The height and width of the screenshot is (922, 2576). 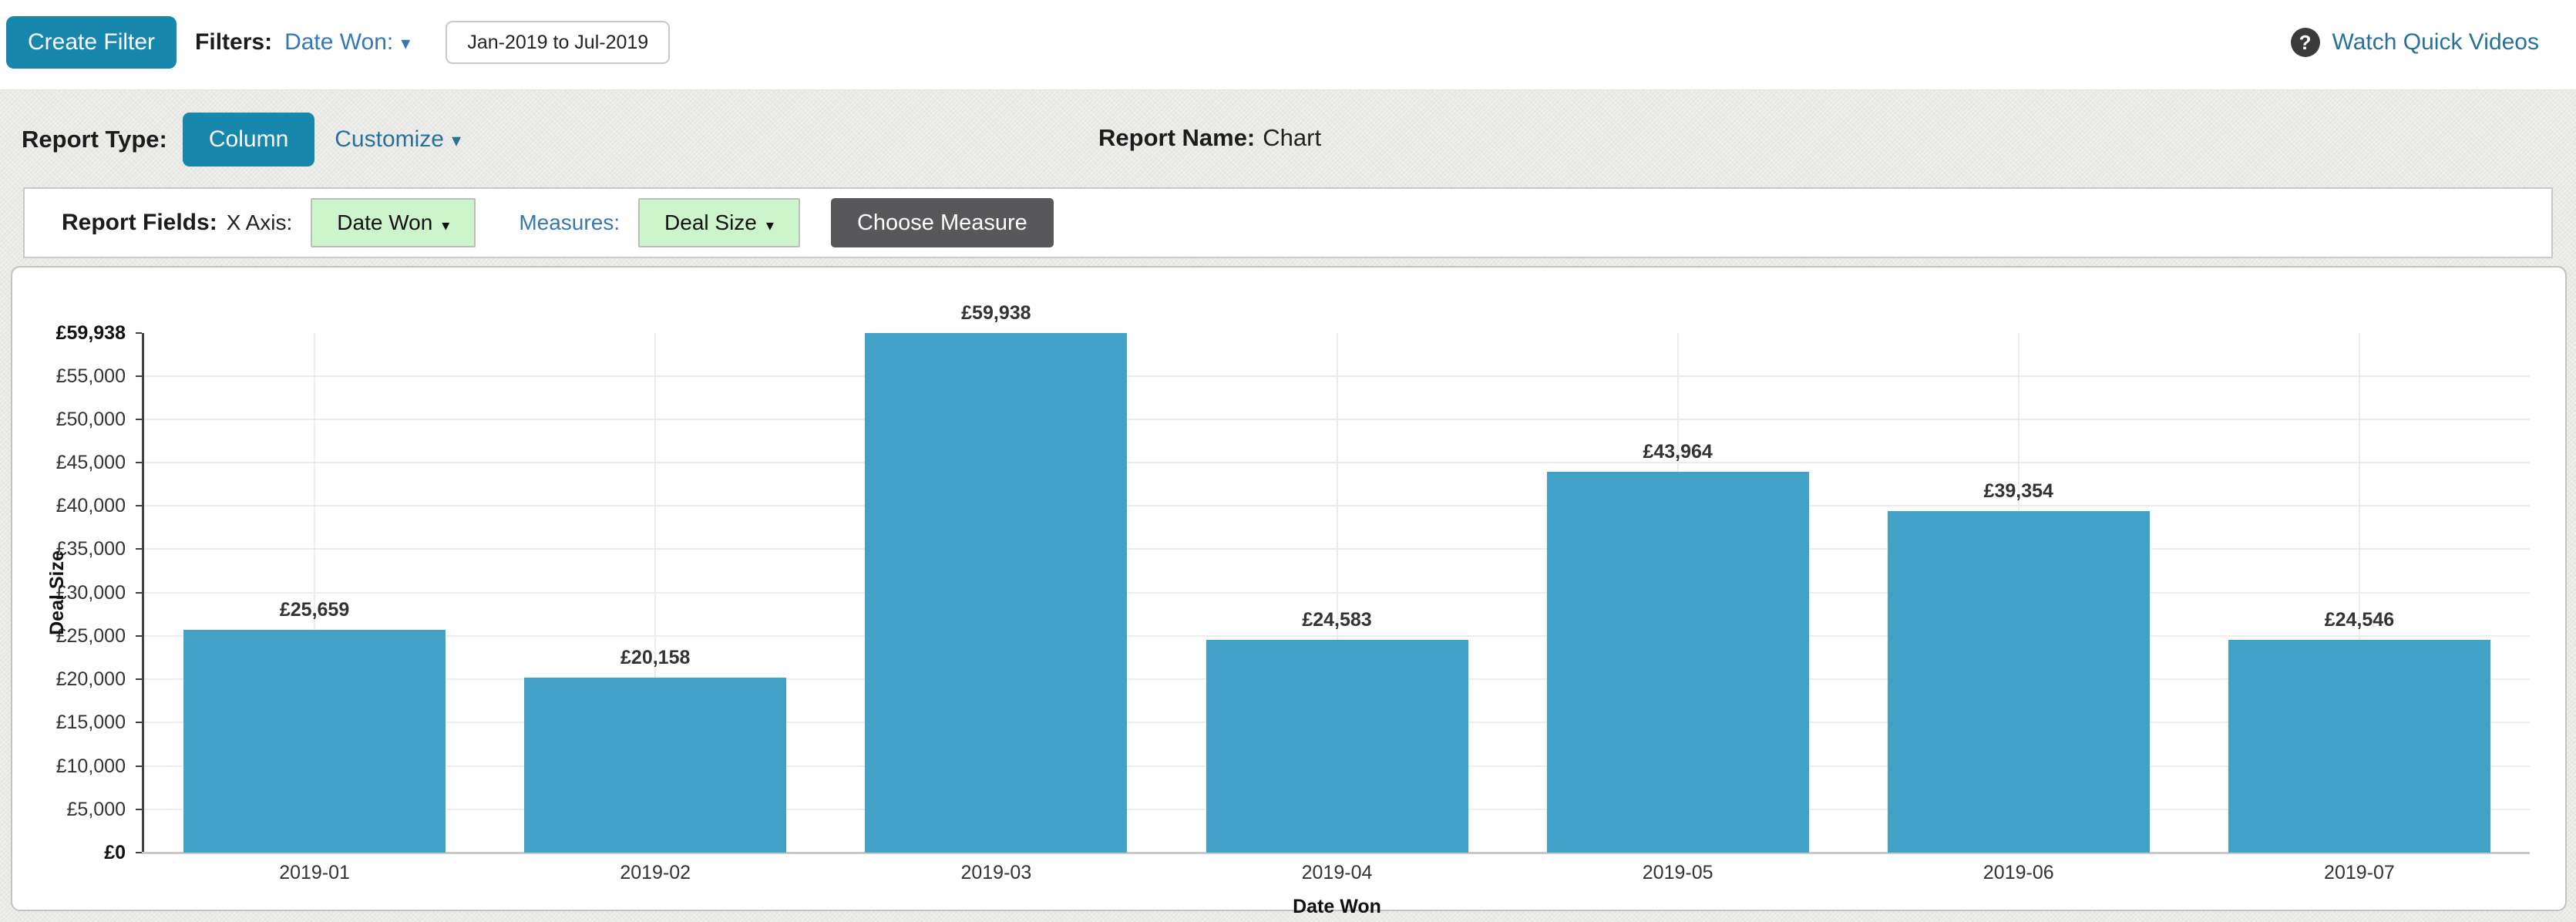 I want to click on y-tick-label: £0, so click(x=115, y=853).